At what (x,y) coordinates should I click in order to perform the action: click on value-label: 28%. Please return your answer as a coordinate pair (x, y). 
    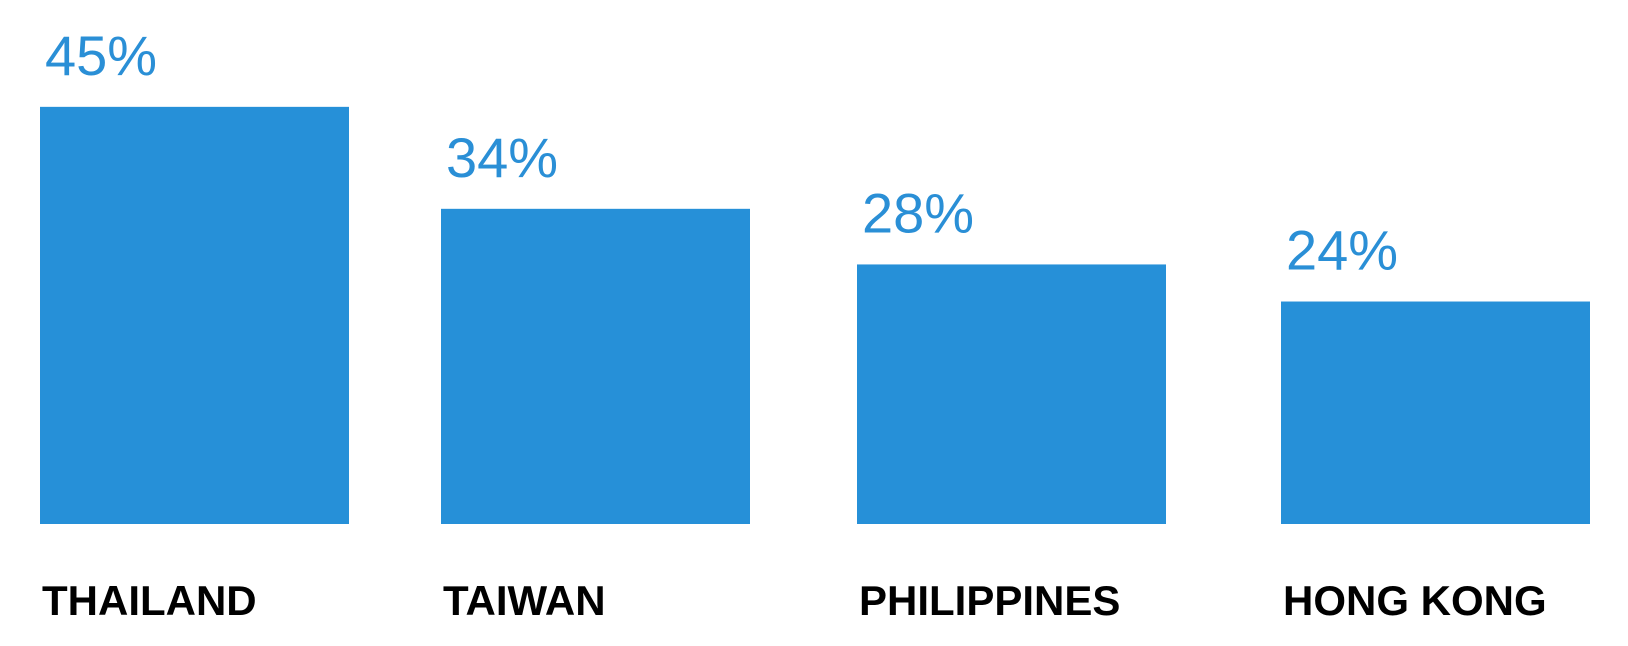
    Looking at the image, I should click on (918, 212).